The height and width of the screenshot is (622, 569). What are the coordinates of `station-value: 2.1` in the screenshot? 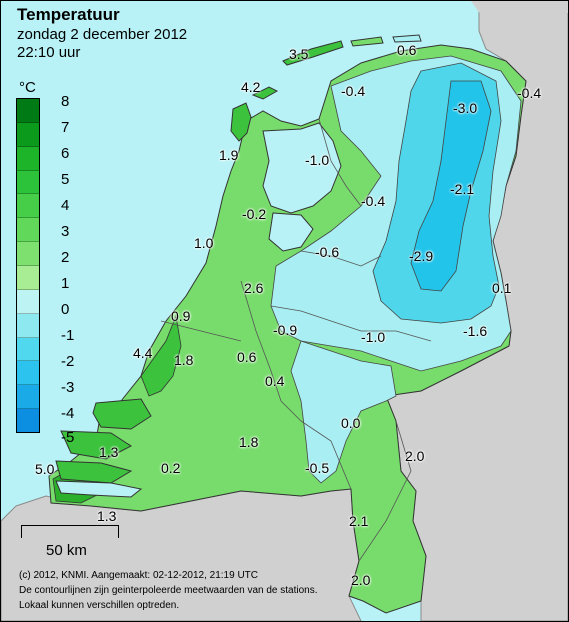 It's located at (359, 521).